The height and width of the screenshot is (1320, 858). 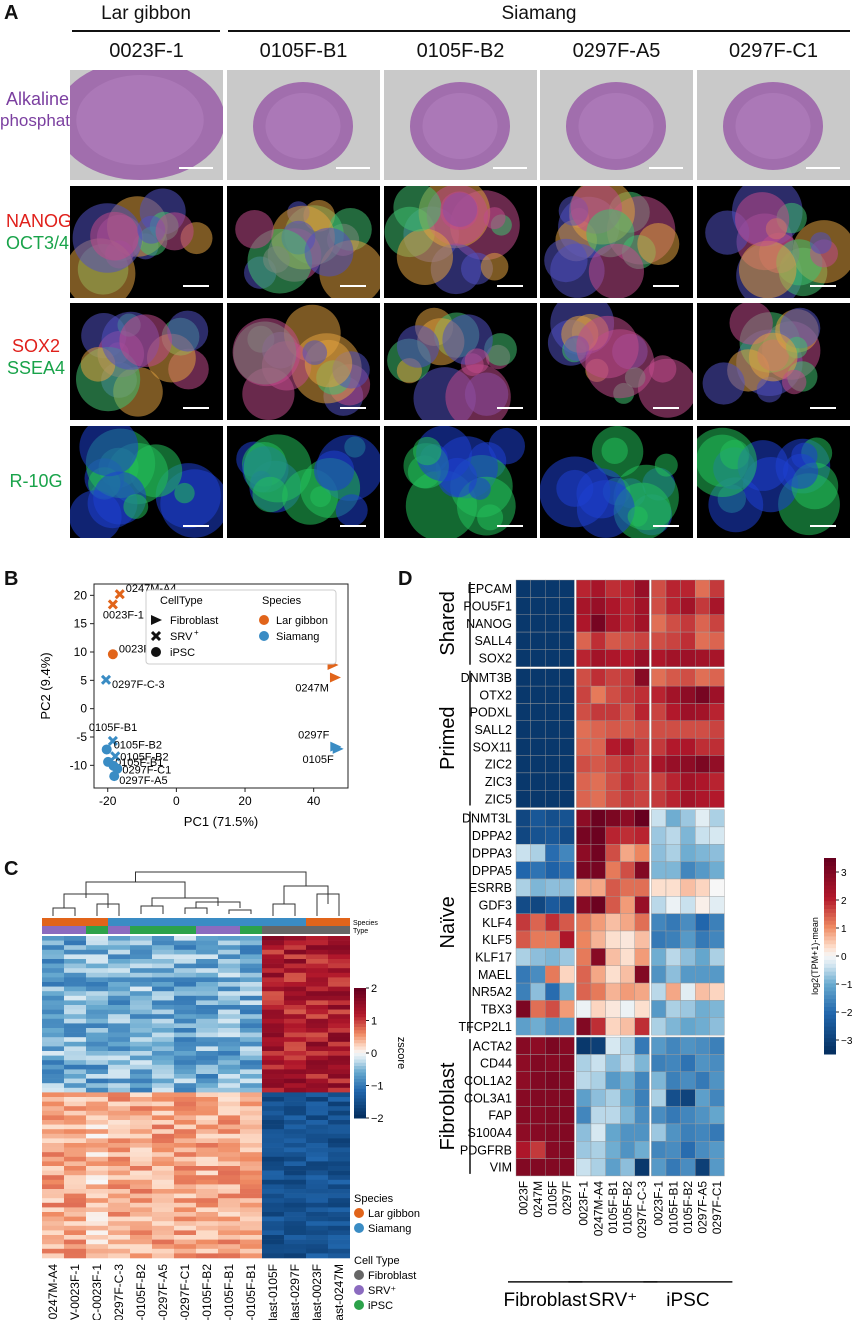 What do you see at coordinates (717, 1208) in the screenshot?
I see `column-label: 0297F-C1` at bounding box center [717, 1208].